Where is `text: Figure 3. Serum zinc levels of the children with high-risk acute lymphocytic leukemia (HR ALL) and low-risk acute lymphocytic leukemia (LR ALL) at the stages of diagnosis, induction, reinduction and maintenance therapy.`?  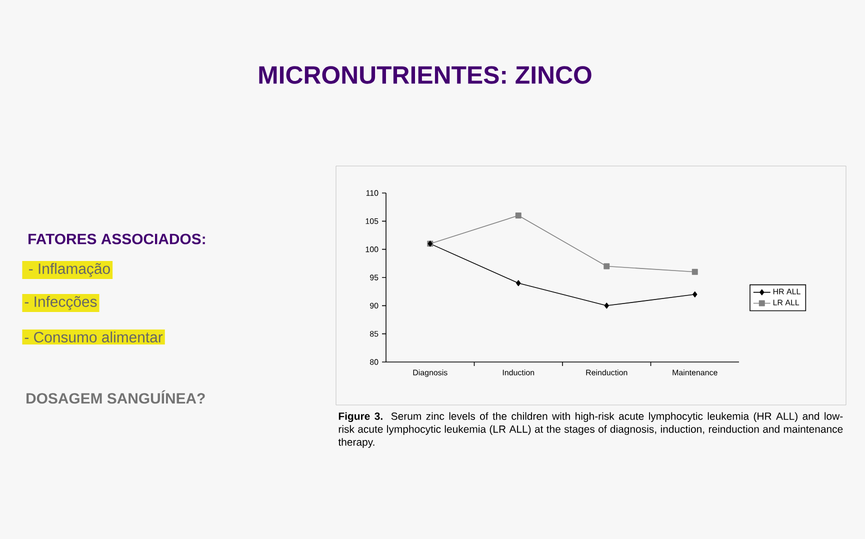
text: Figure 3. Serum zinc levels of the children with high-risk acute lymphocytic leukemia (HR ALL) and low-risk acute lymphocytic leukemia (LR ALL) at the stages of diagnosis, induction, reinduction and maintenance therapy. is located at coordinates (590, 430).